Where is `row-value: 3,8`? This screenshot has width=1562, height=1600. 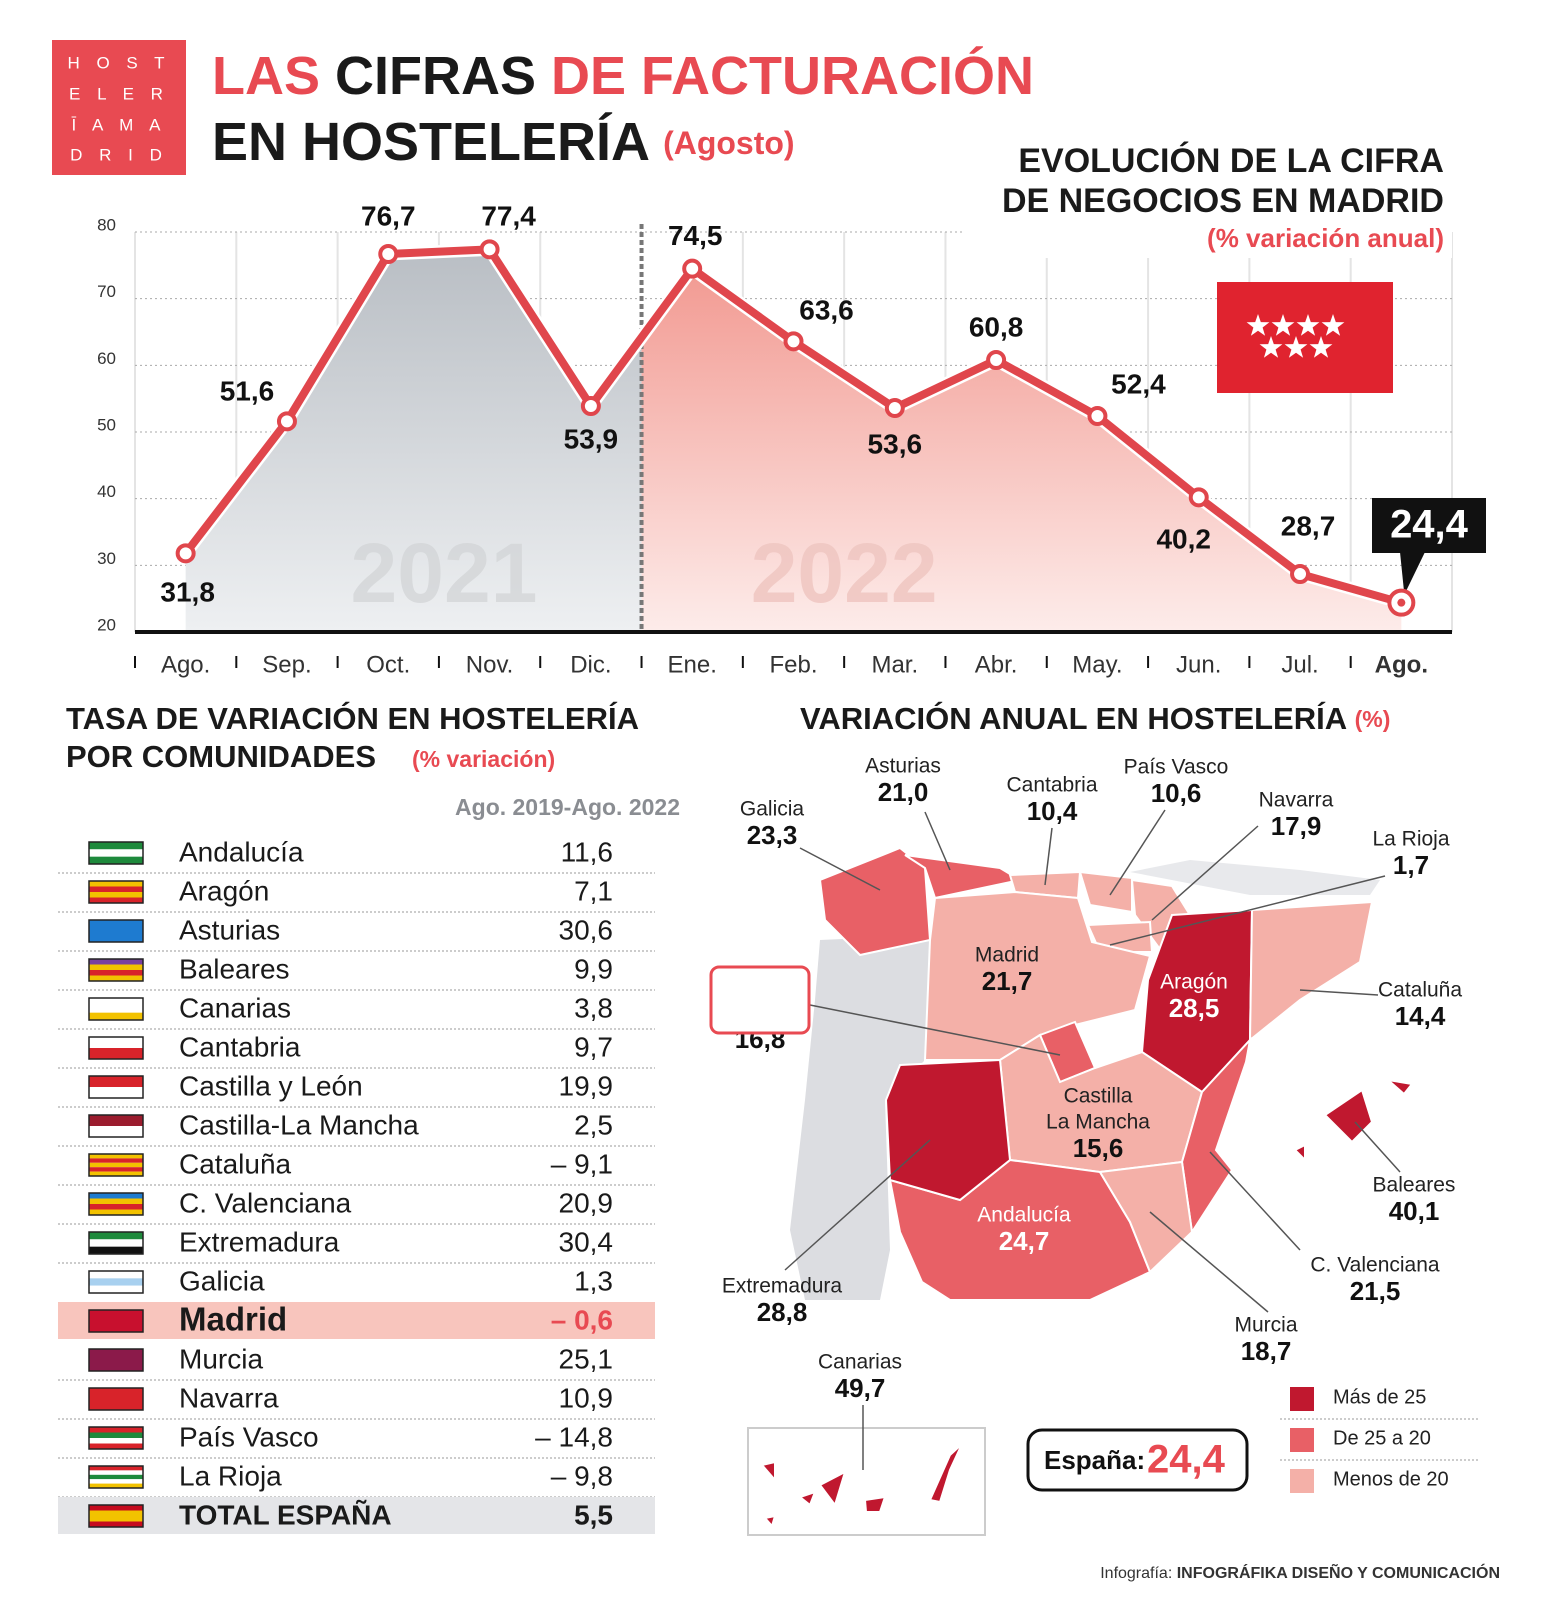
row-value: 3,8 is located at coordinates (593, 1007).